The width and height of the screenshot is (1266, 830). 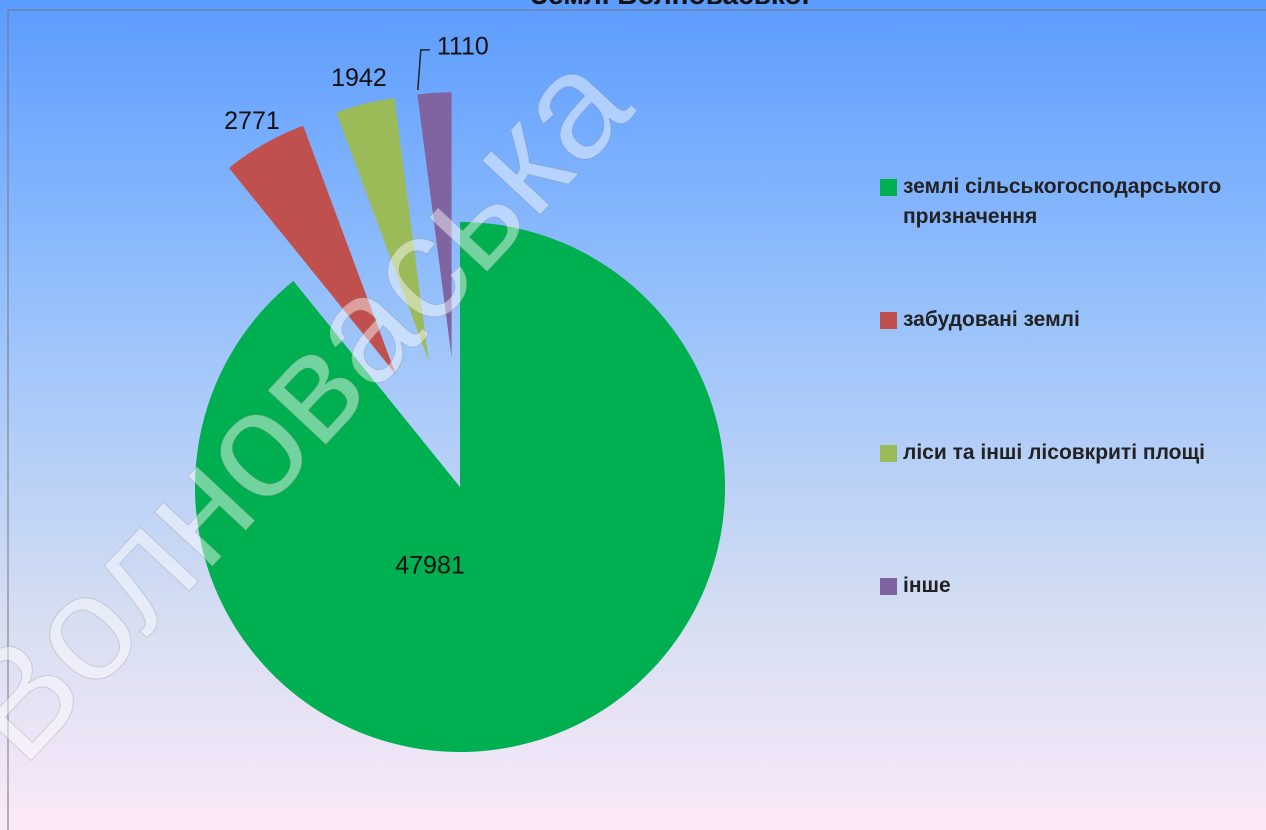 What do you see at coordinates (359, 78) in the screenshot?
I see `data-label: 1942` at bounding box center [359, 78].